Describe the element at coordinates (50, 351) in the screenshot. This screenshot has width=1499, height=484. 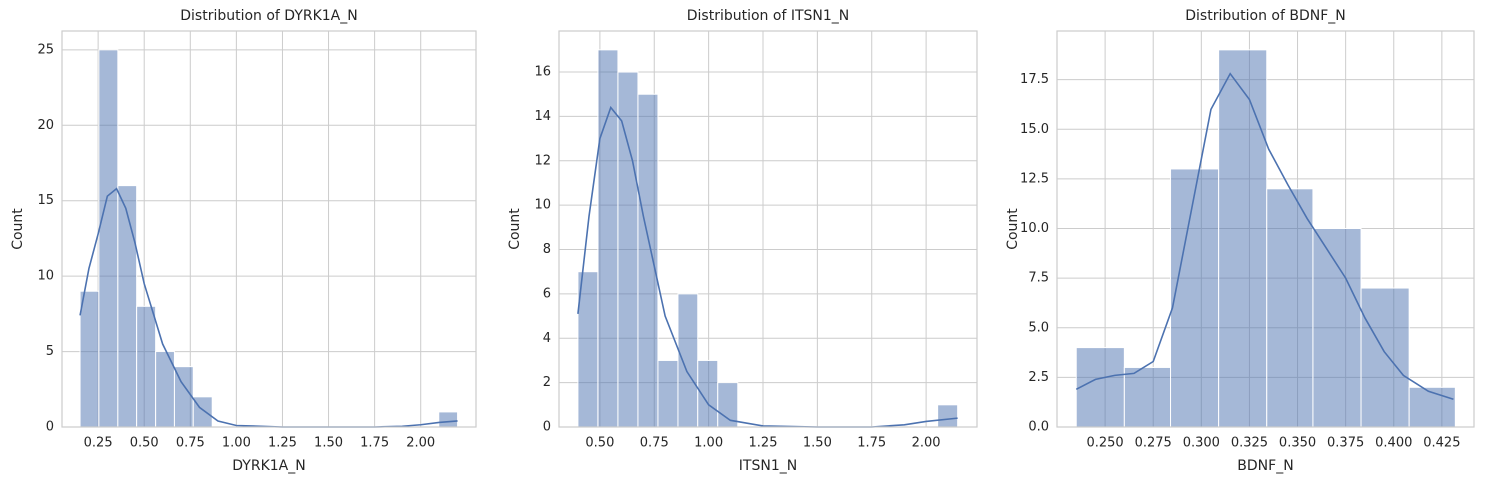
I see `y-tick-label: 5` at that location.